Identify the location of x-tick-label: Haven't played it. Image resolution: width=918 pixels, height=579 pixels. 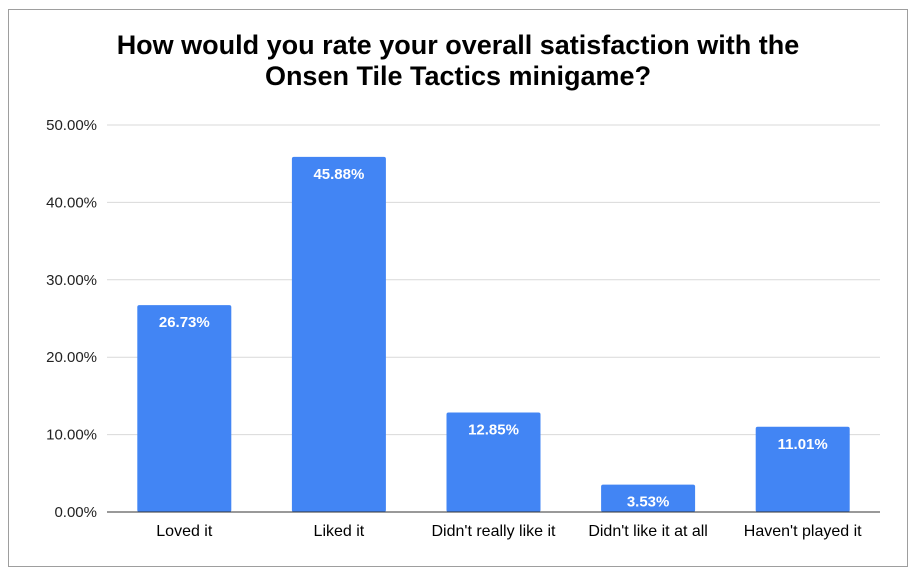
(803, 531).